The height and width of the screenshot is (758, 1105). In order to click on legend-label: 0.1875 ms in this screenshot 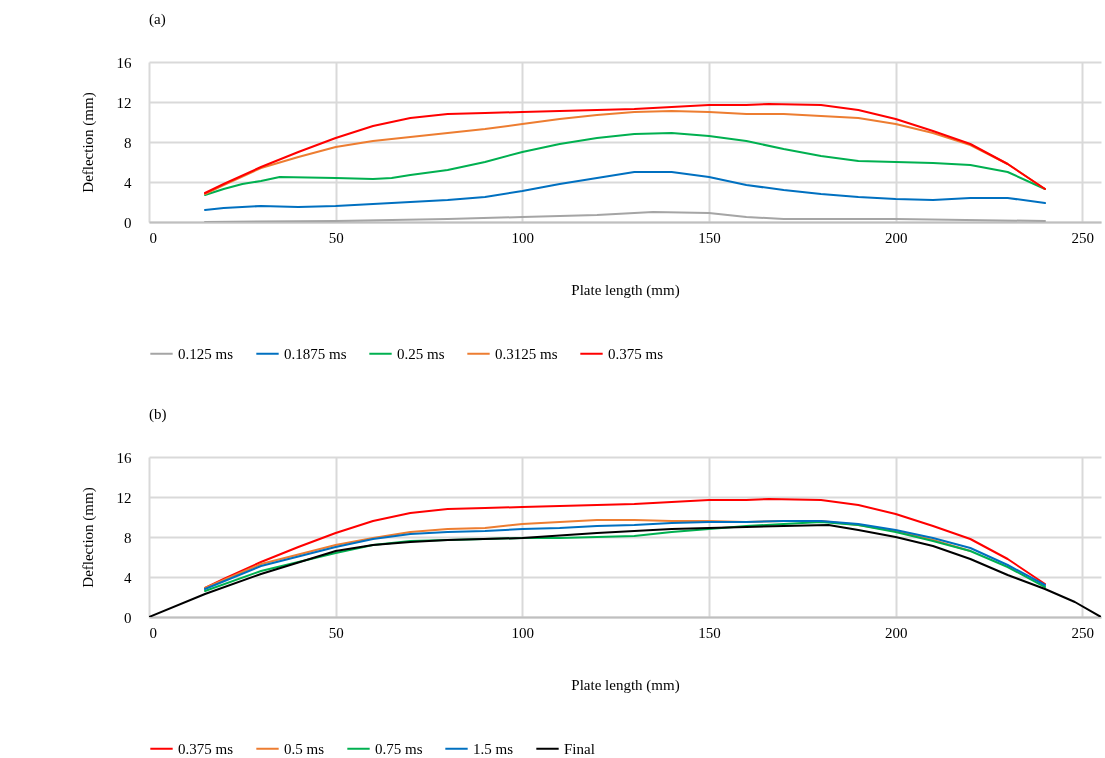, I will do `click(315, 353)`.